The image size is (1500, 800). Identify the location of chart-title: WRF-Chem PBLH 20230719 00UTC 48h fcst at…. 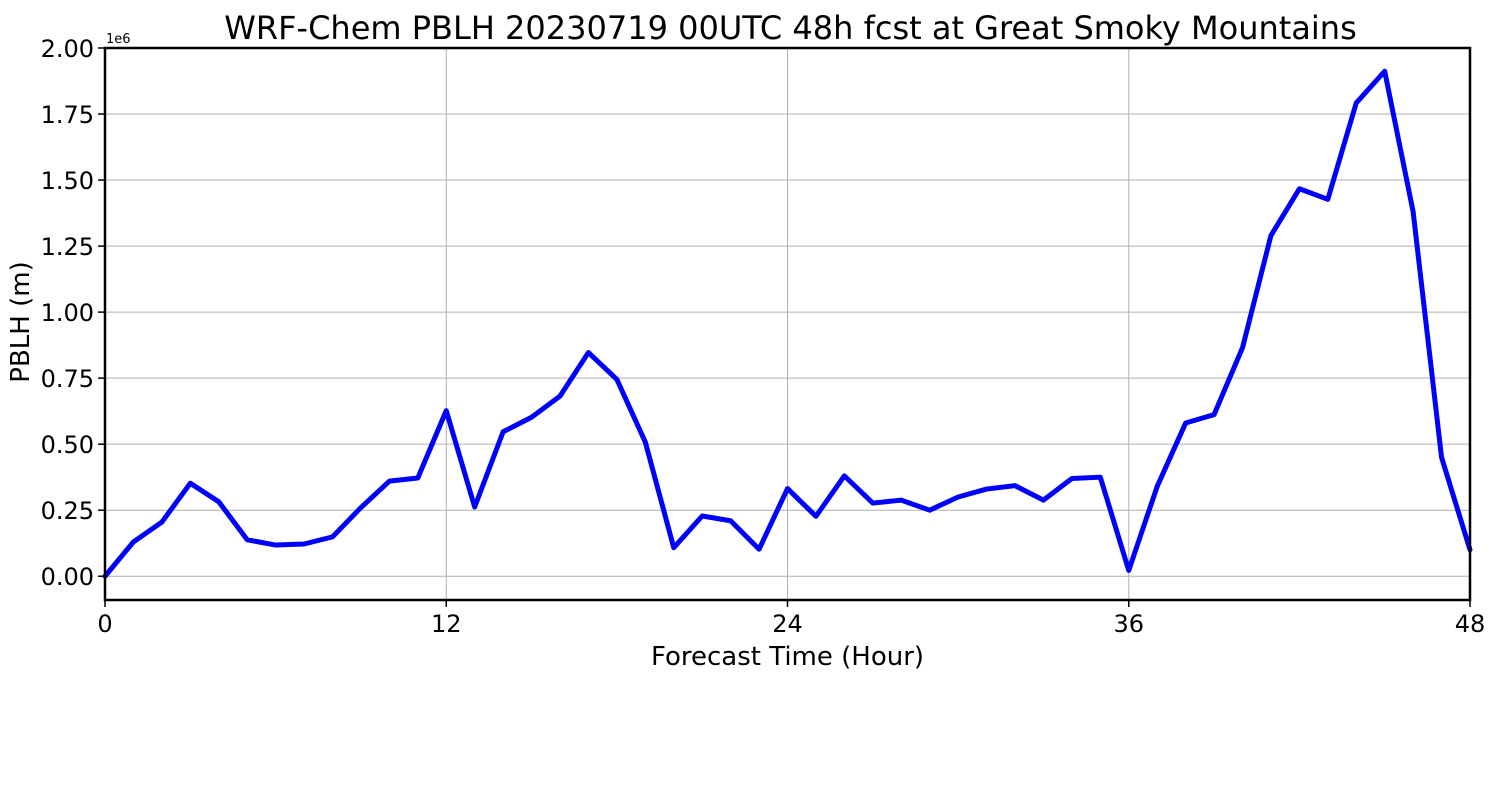
(790, 28).